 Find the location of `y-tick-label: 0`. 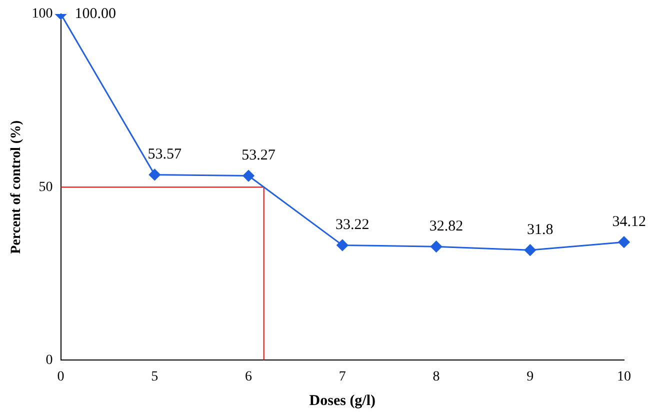

y-tick-label: 0 is located at coordinates (49, 360).